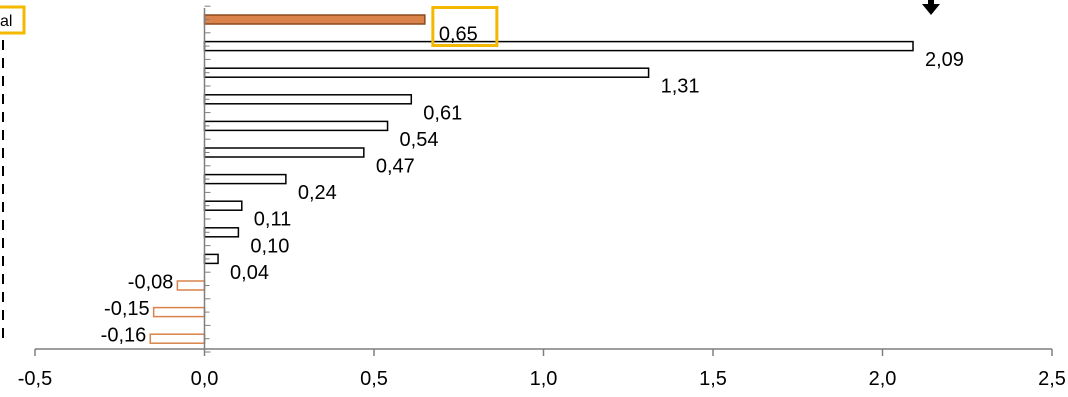  What do you see at coordinates (151, 283) in the screenshot?
I see `value-label: -0,08` at bounding box center [151, 283].